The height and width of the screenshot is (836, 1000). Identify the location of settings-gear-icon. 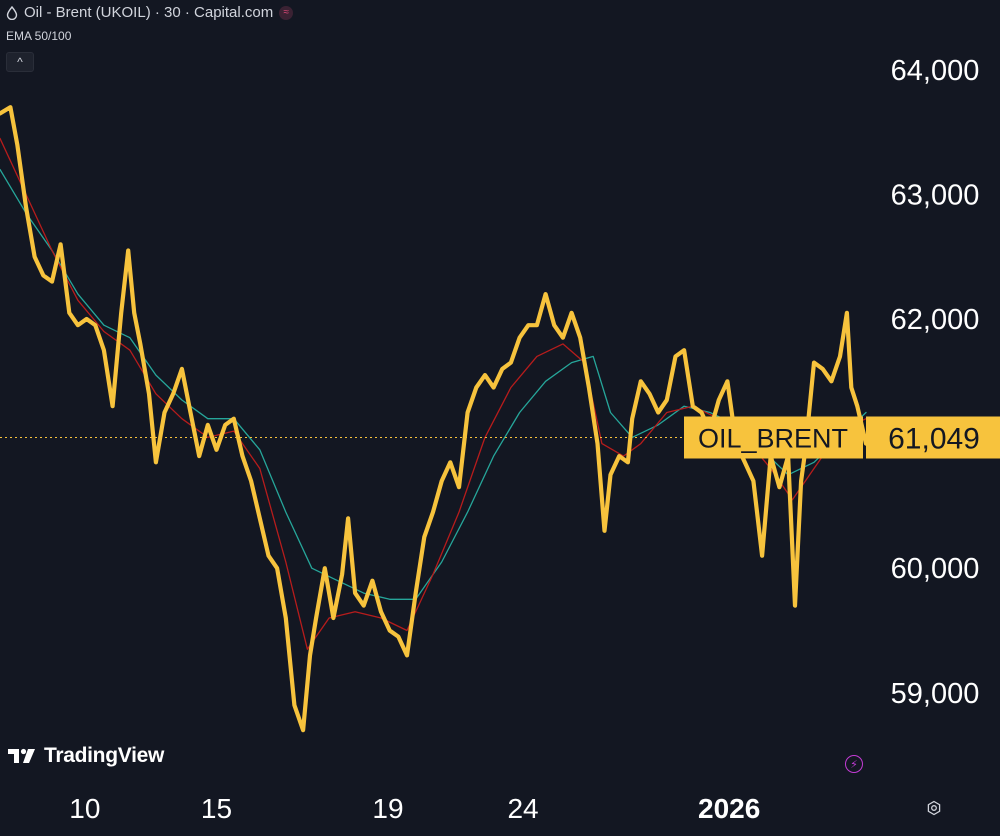
(934, 808).